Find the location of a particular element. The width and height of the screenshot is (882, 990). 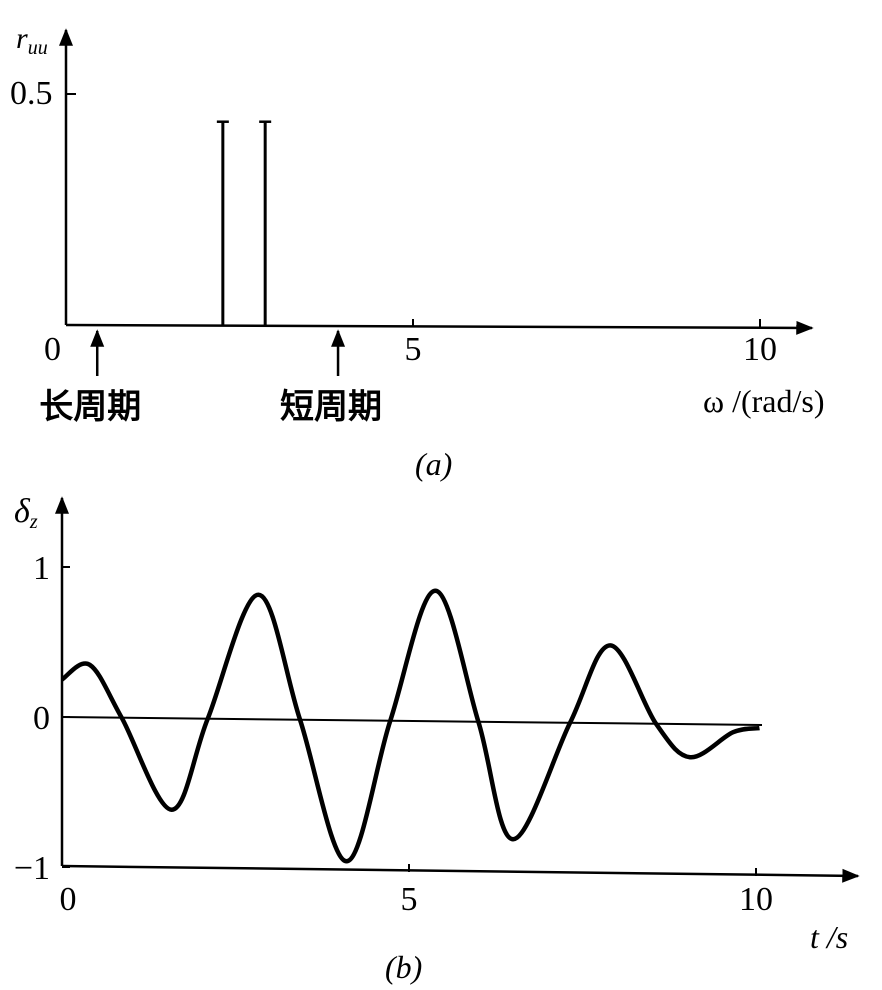

chart-b-ytick-label: 1 is located at coordinates (41, 568).